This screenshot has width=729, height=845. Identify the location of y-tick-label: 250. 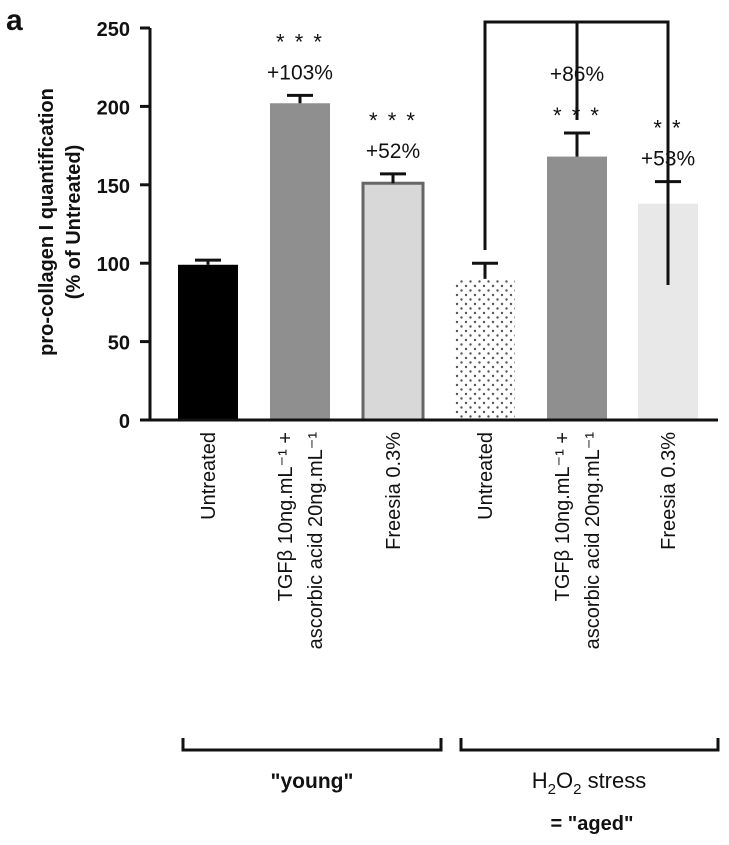
(113, 30).